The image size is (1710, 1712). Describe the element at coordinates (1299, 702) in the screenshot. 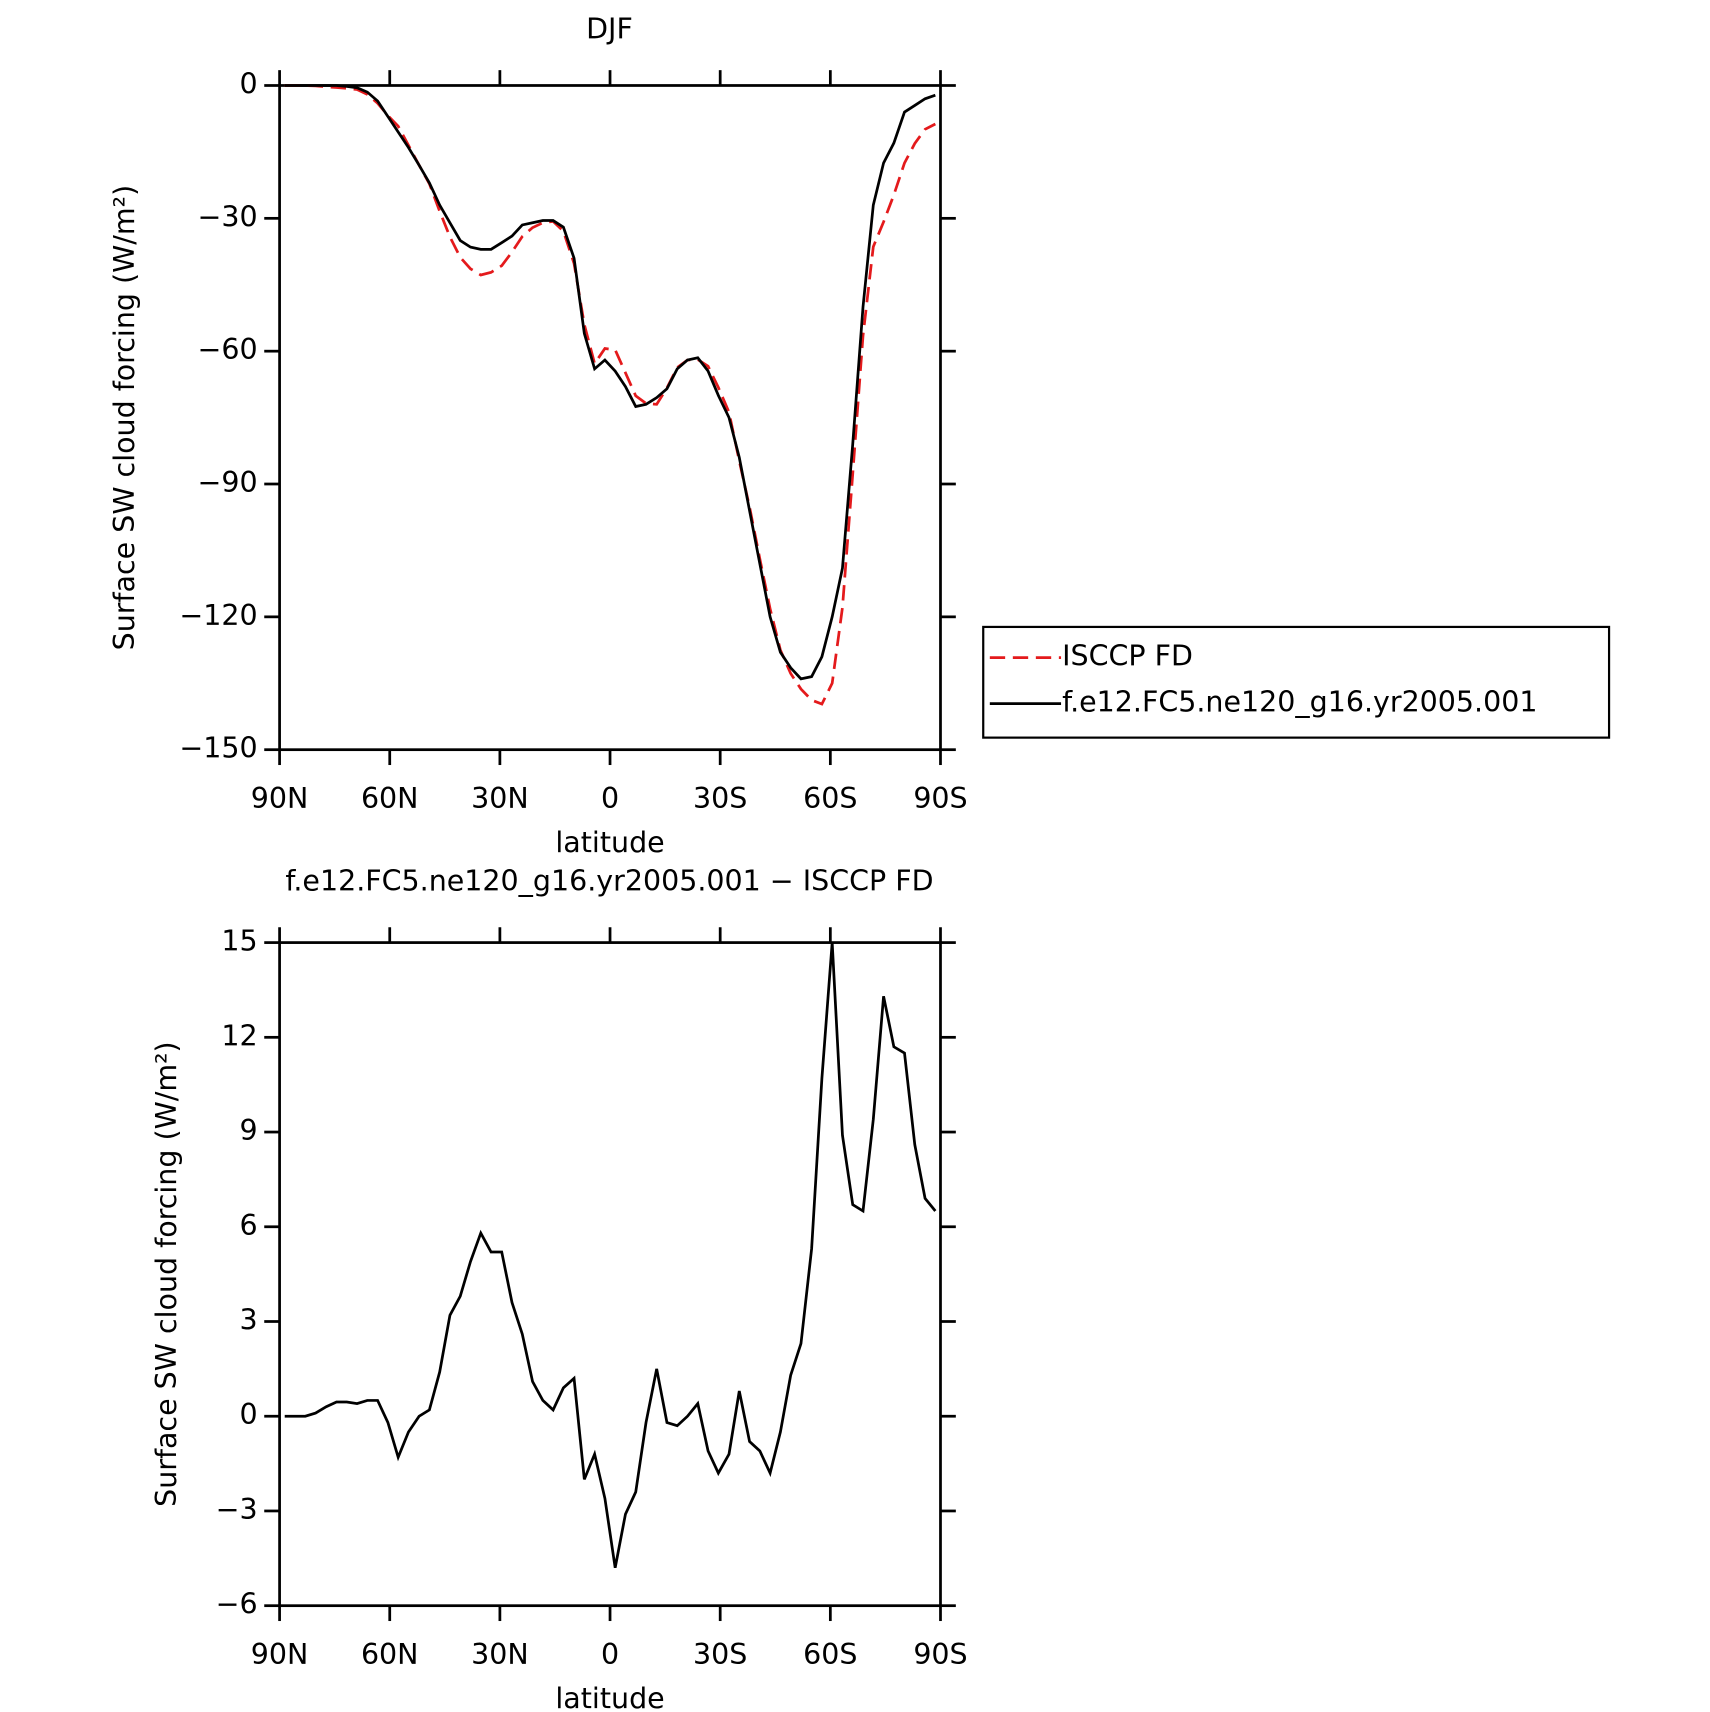

I see `legend-label: f.e12.FC5.ne120_g16.yr2005.001` at that location.